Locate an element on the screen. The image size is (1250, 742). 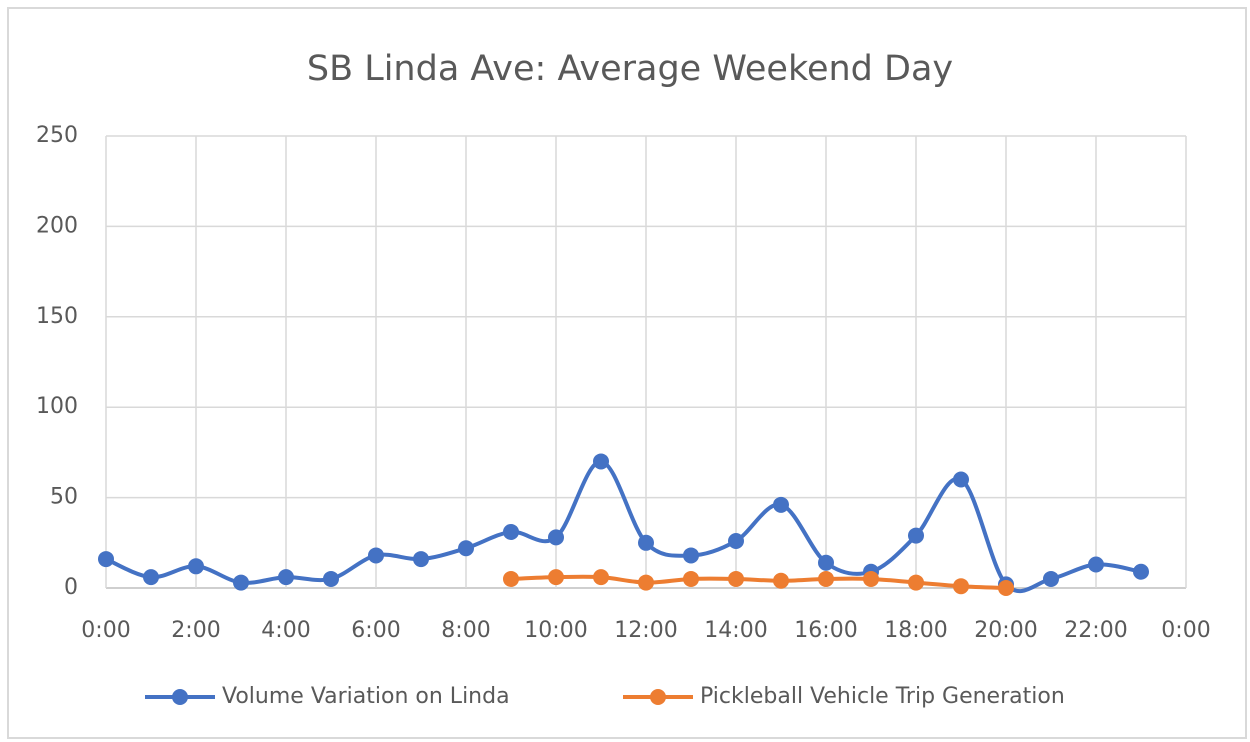
y-tick-label: 150 is located at coordinates (57, 316).